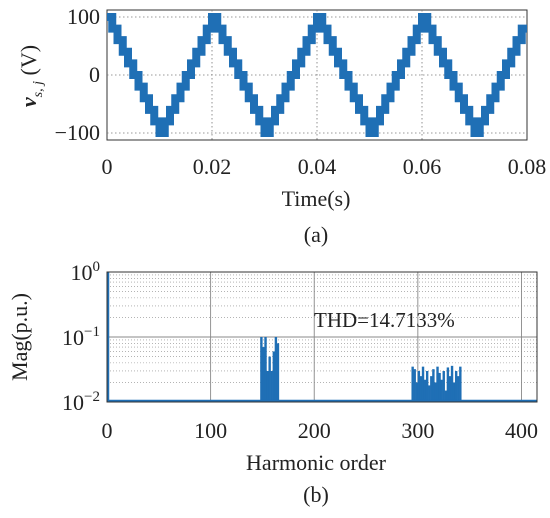  What do you see at coordinates (422, 166) in the screenshot?
I see `x-tick-label: 0.06` at bounding box center [422, 166].